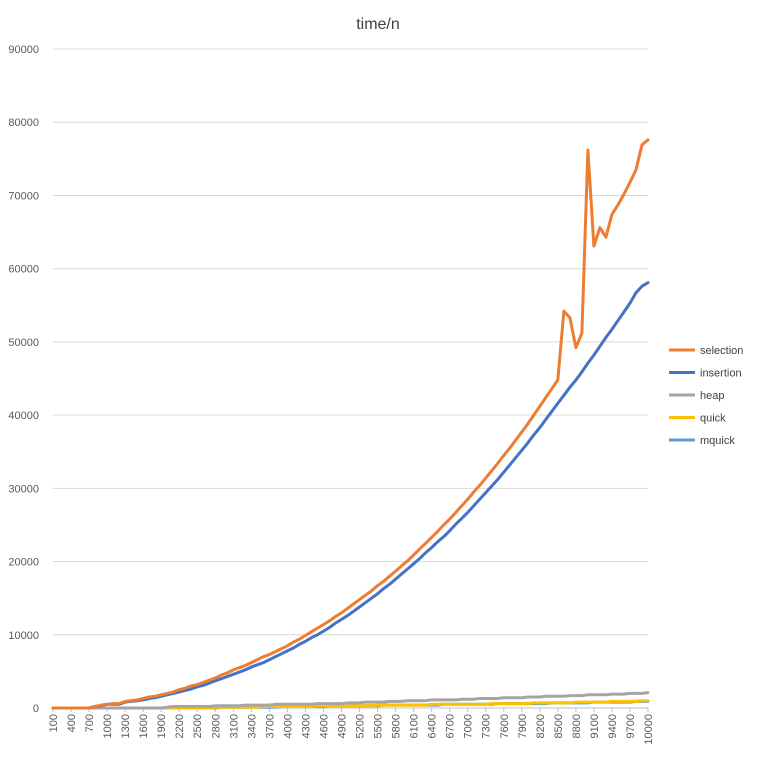 The height and width of the screenshot is (757, 757). Describe the element at coordinates (252, 726) in the screenshot. I see `x-tick-label: 3400` at that location.